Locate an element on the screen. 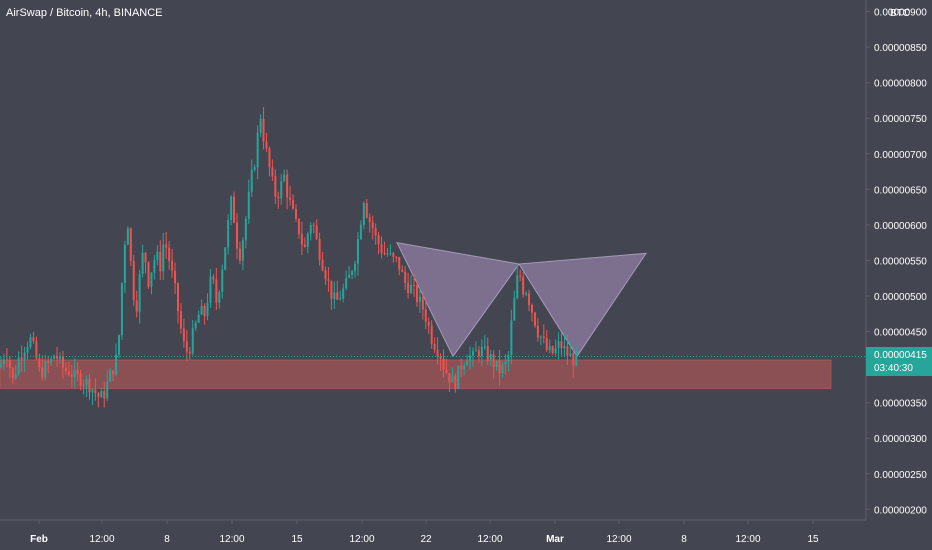 The image size is (932, 550). y-tick-label: 0.00000250 is located at coordinates (900, 475).